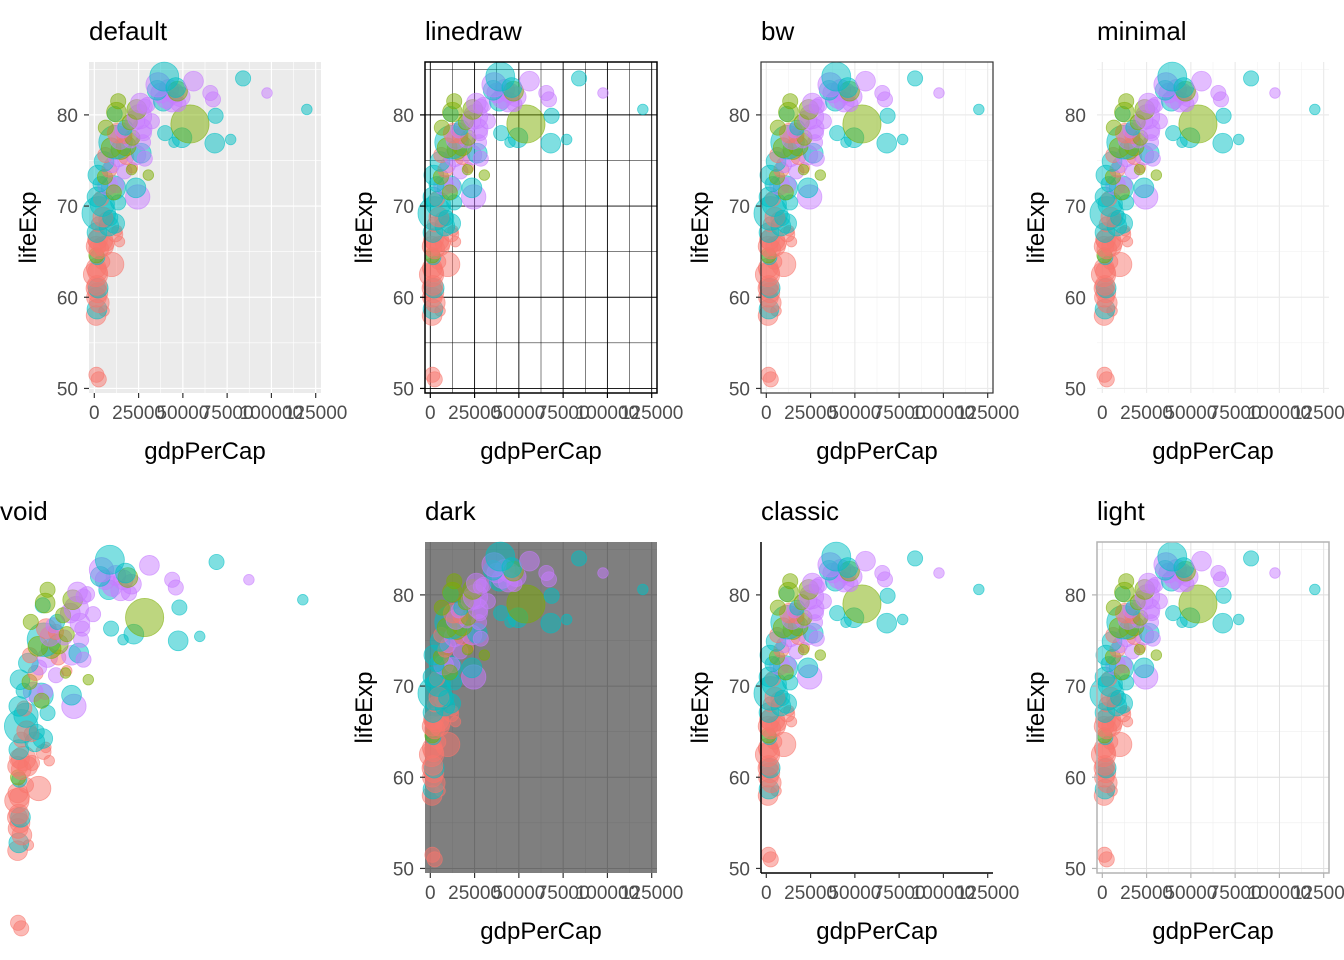 The height and width of the screenshot is (960, 1344). What do you see at coordinates (1142, 31) in the screenshot?
I see `panel-title: minimal` at bounding box center [1142, 31].